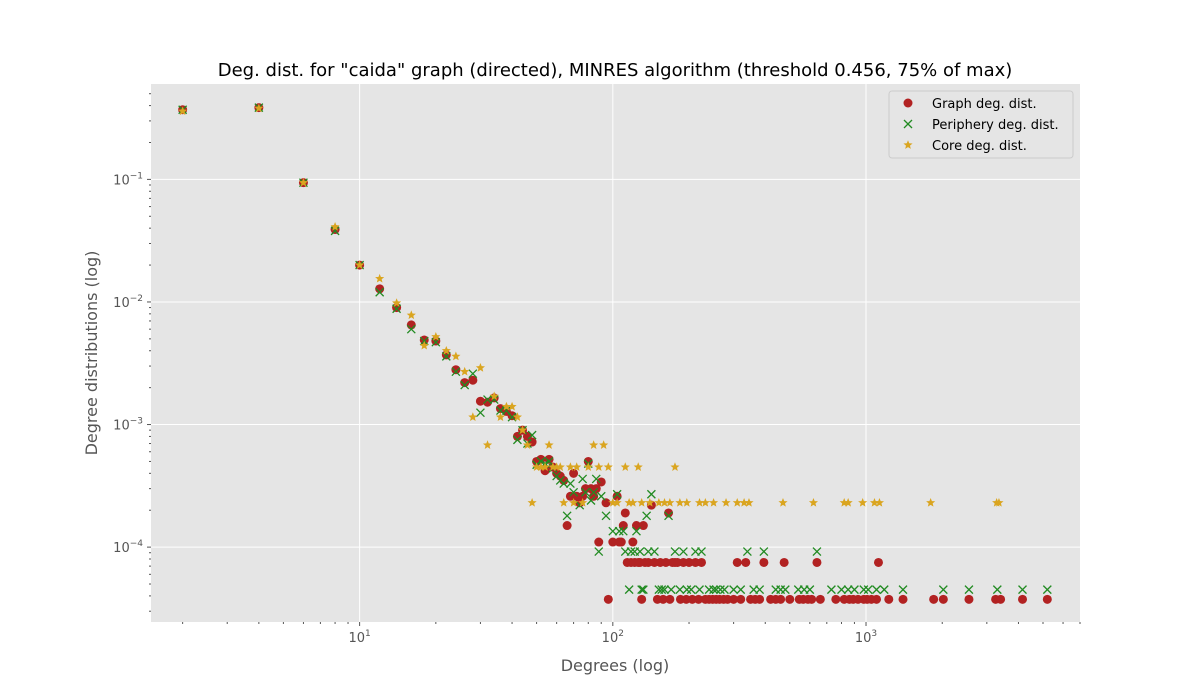  Describe the element at coordinates (121, 548) in the screenshot. I see `y-tick-base: 10` at that location.